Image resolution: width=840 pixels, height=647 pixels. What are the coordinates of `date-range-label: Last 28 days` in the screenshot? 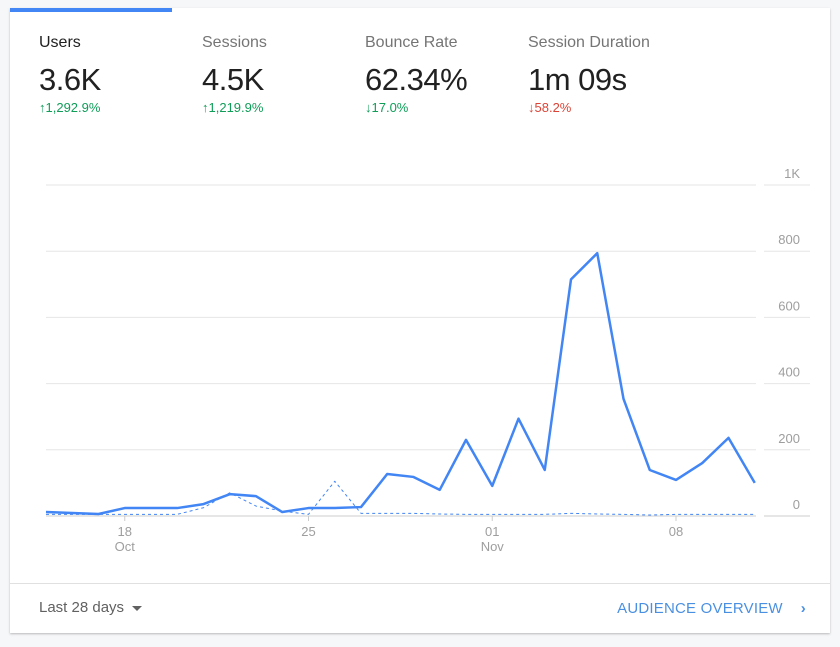 It's located at (82, 607).